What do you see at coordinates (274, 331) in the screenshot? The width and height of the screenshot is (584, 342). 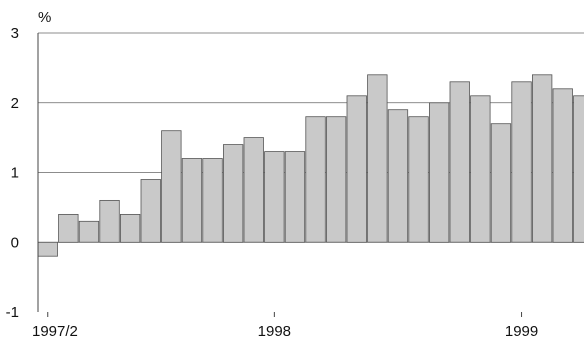 I see `x-tick-label: 1998` at bounding box center [274, 331].